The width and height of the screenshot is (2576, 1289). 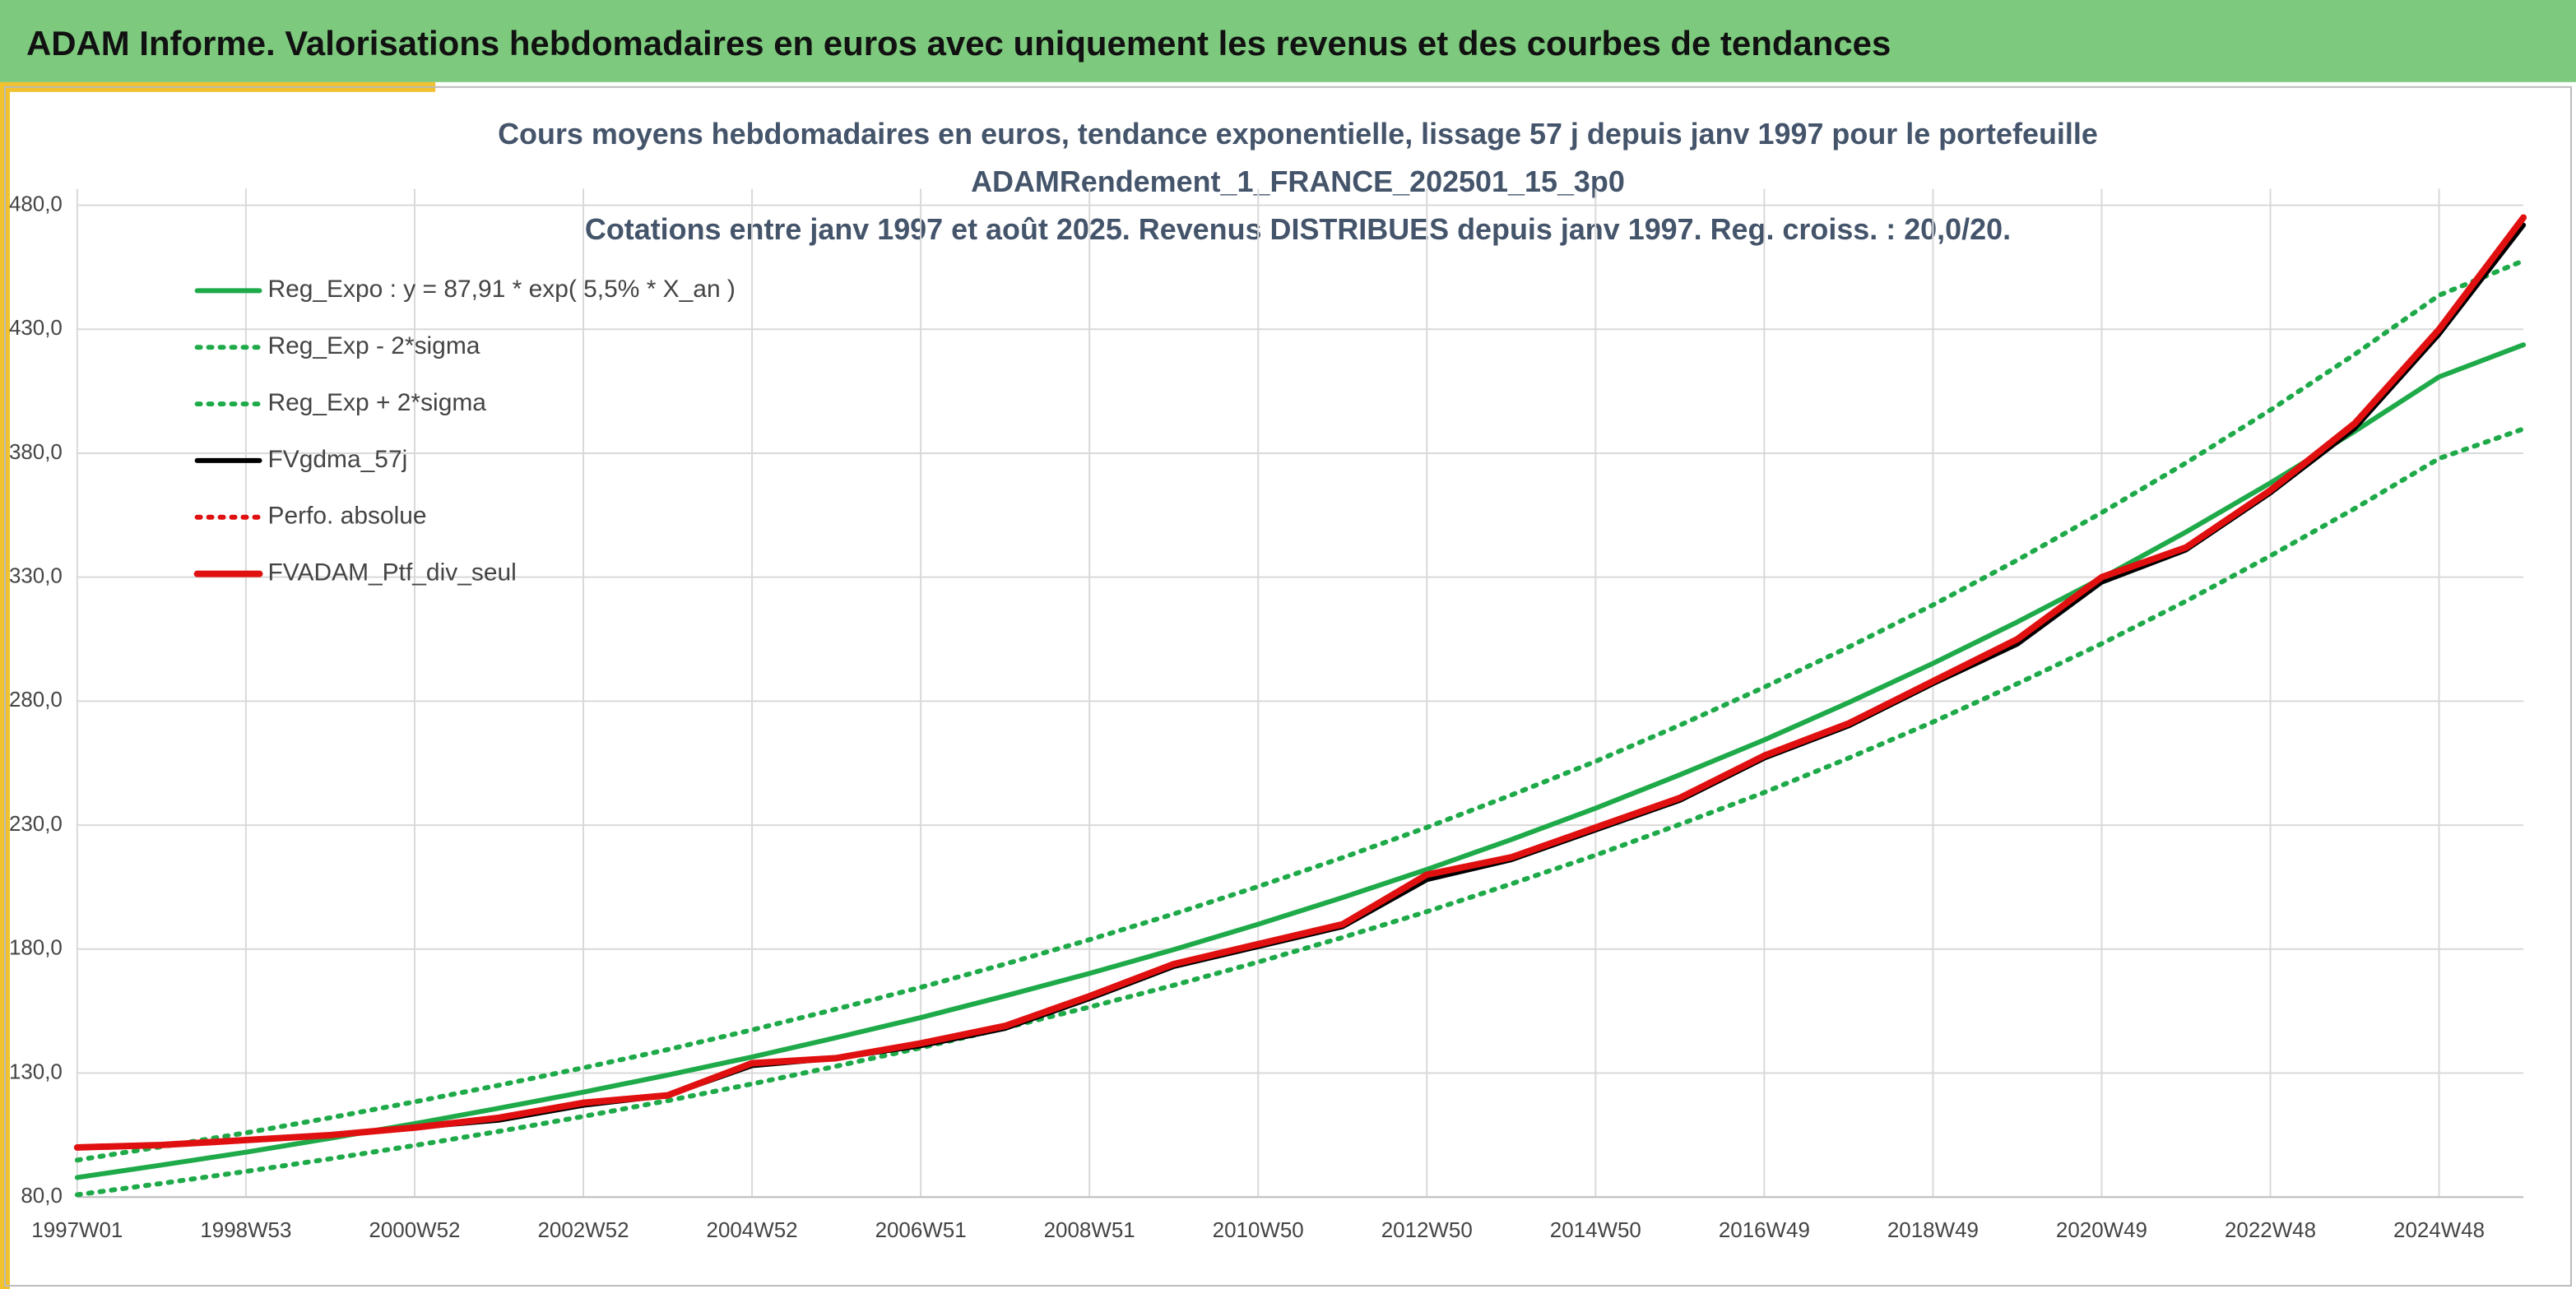 I want to click on x-tick-label: 1997W01, so click(x=77, y=1230).